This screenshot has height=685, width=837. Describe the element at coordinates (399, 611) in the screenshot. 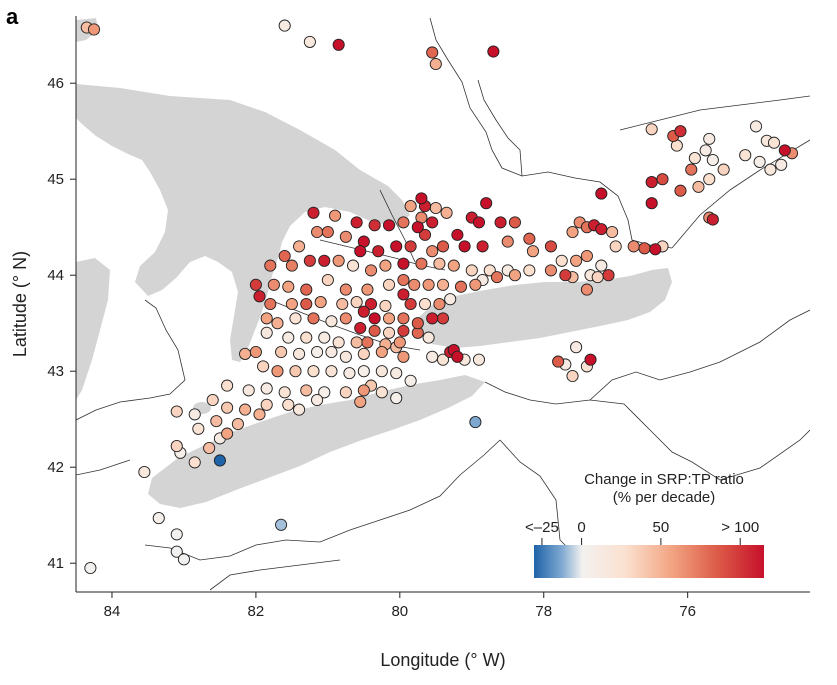

I see `x-tick-label: 80` at that location.